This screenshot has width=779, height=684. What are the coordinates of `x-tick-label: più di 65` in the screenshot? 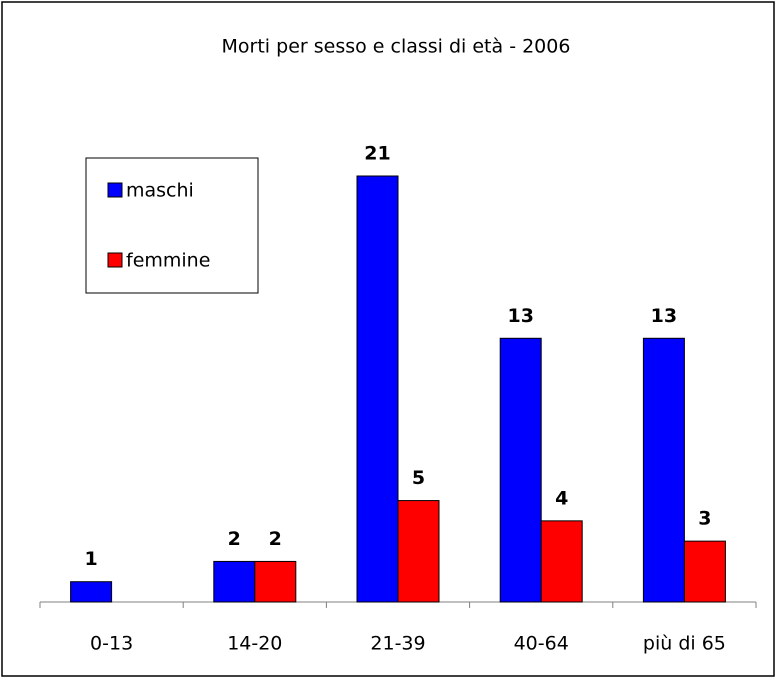 It's located at (684, 644).